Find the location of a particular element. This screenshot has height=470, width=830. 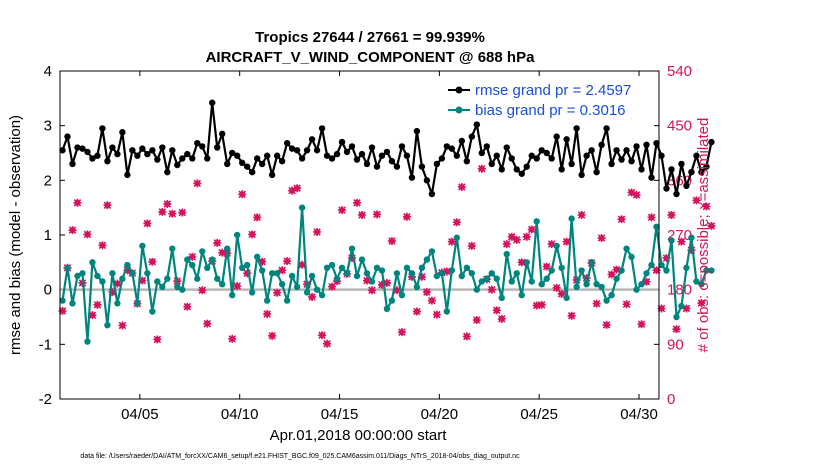

y-left-tick-label: 4 is located at coordinates (48, 71).